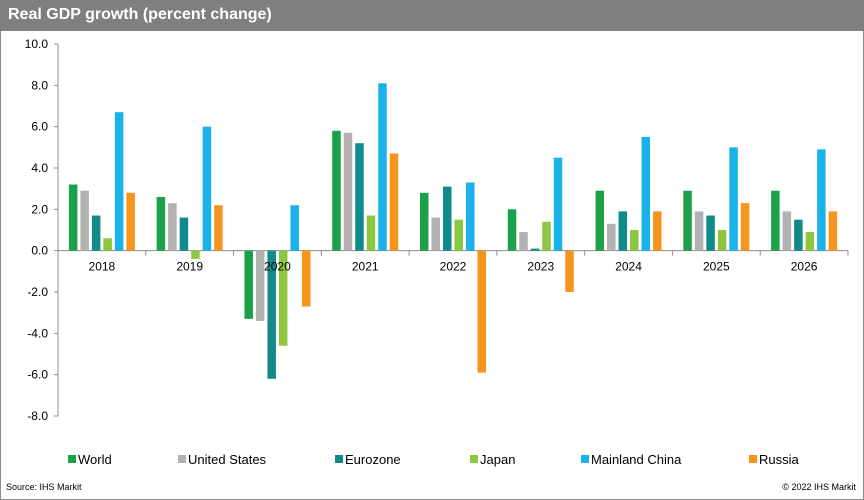  I want to click on x-tick-label: 2024, so click(628, 267).